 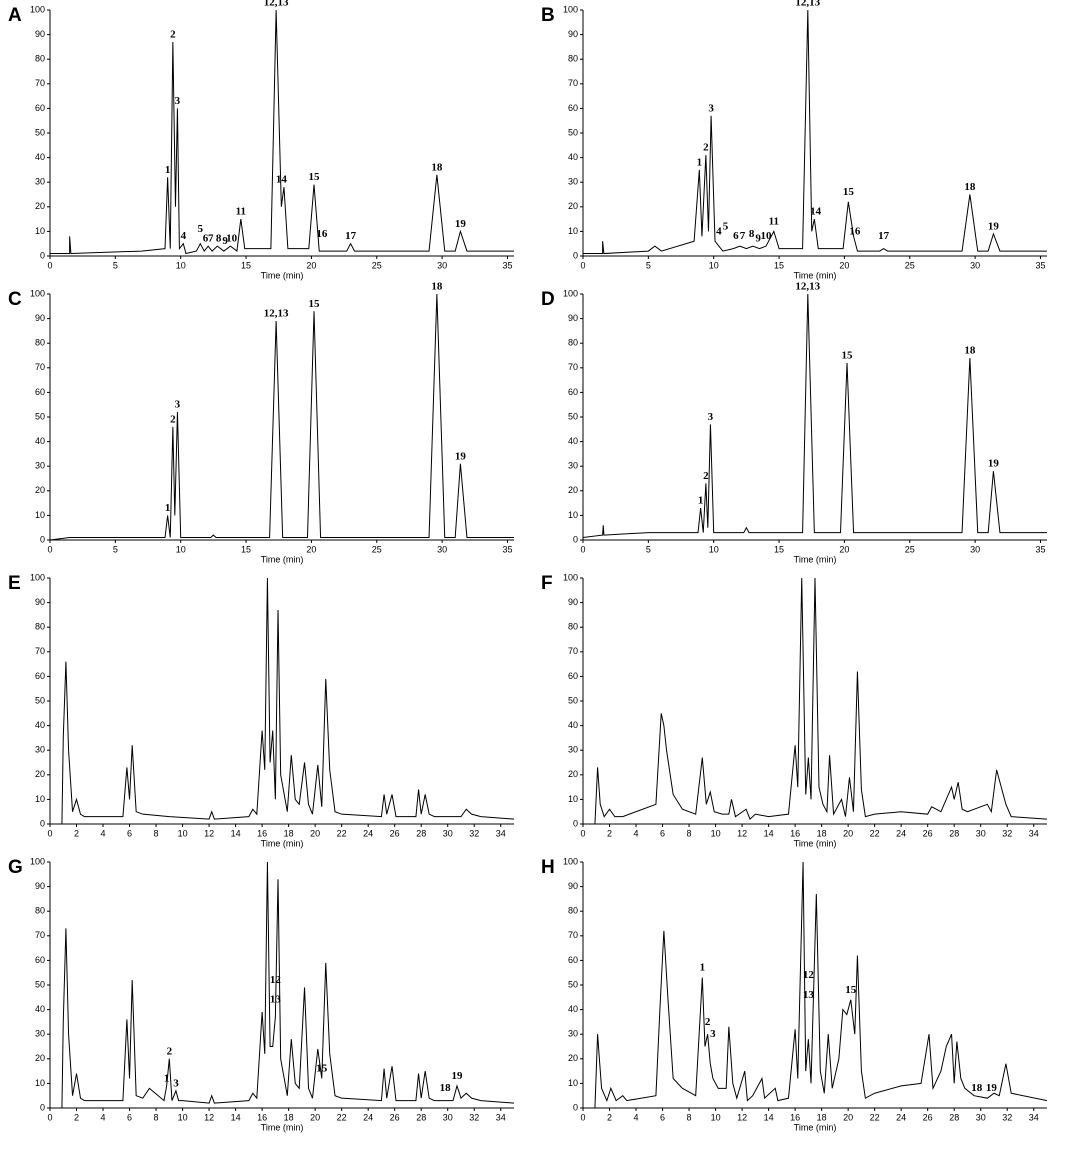 I want to click on panel-letter: C, so click(x=15, y=299).